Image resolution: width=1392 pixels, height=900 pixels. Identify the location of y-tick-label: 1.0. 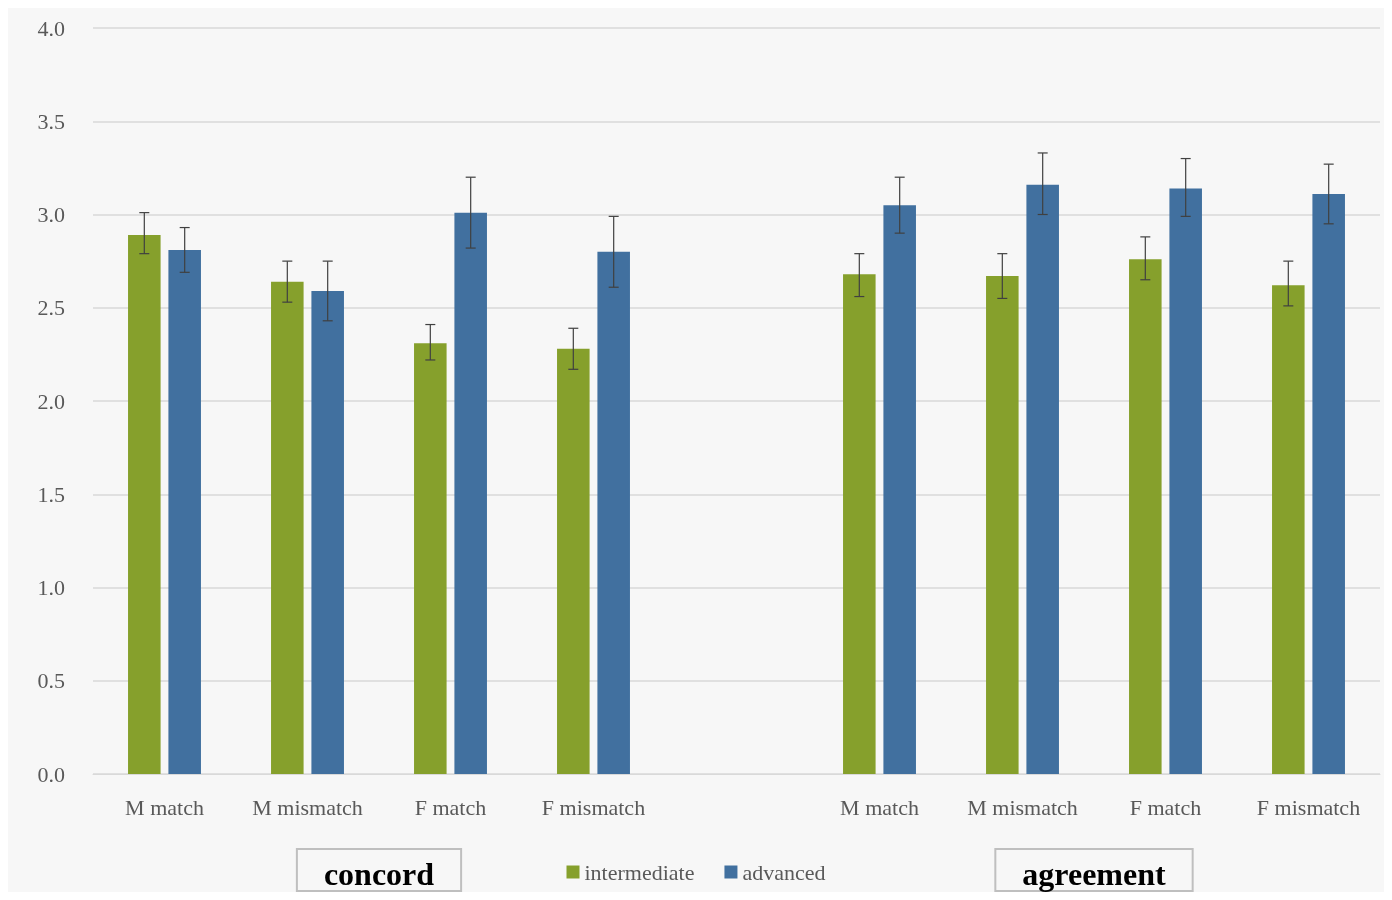
(51, 587).